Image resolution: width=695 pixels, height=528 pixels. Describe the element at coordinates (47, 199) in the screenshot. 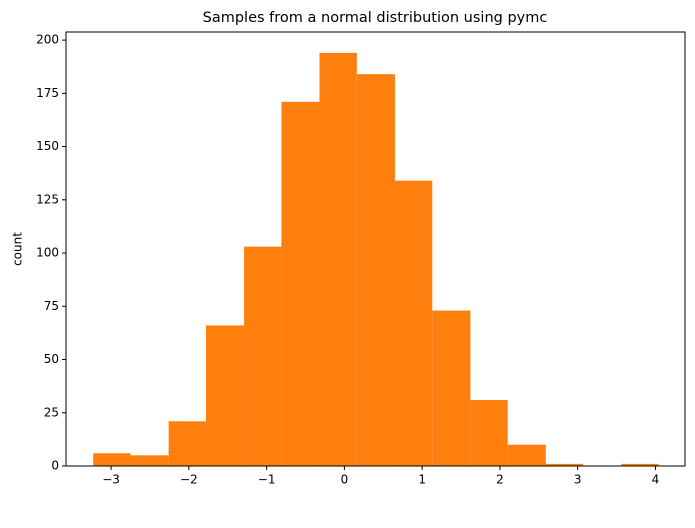

I see `y-tick-label: 125` at that location.